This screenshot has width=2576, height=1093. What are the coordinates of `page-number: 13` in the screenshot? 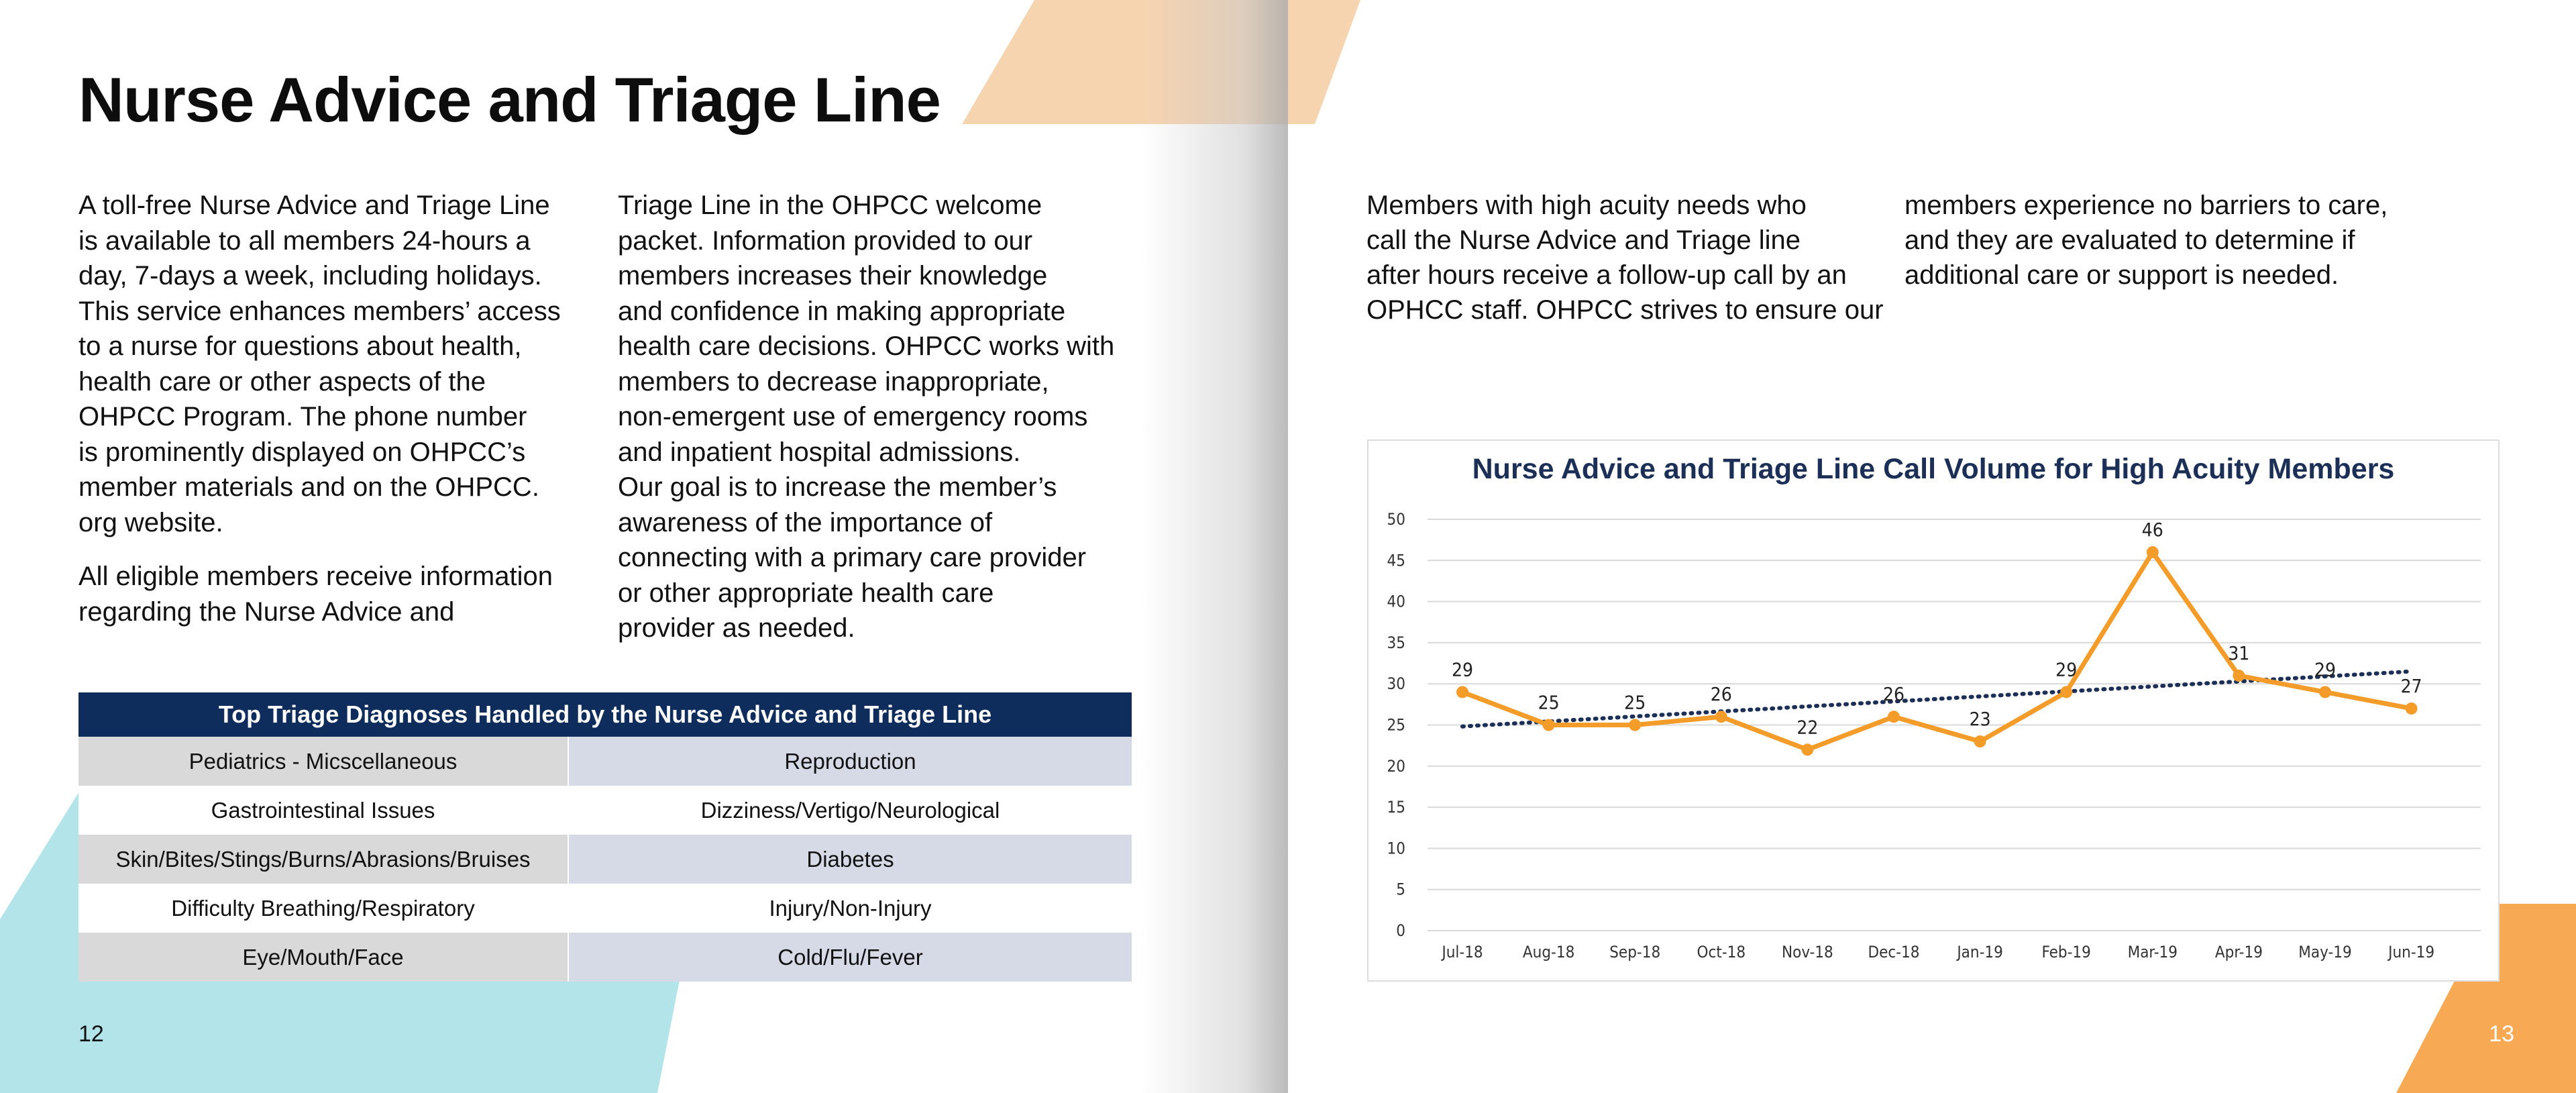 It's located at (2501, 1034).